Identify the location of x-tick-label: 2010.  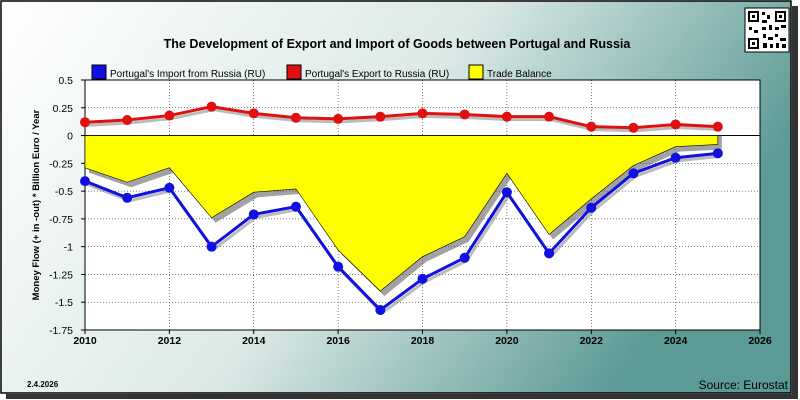
(85, 341).